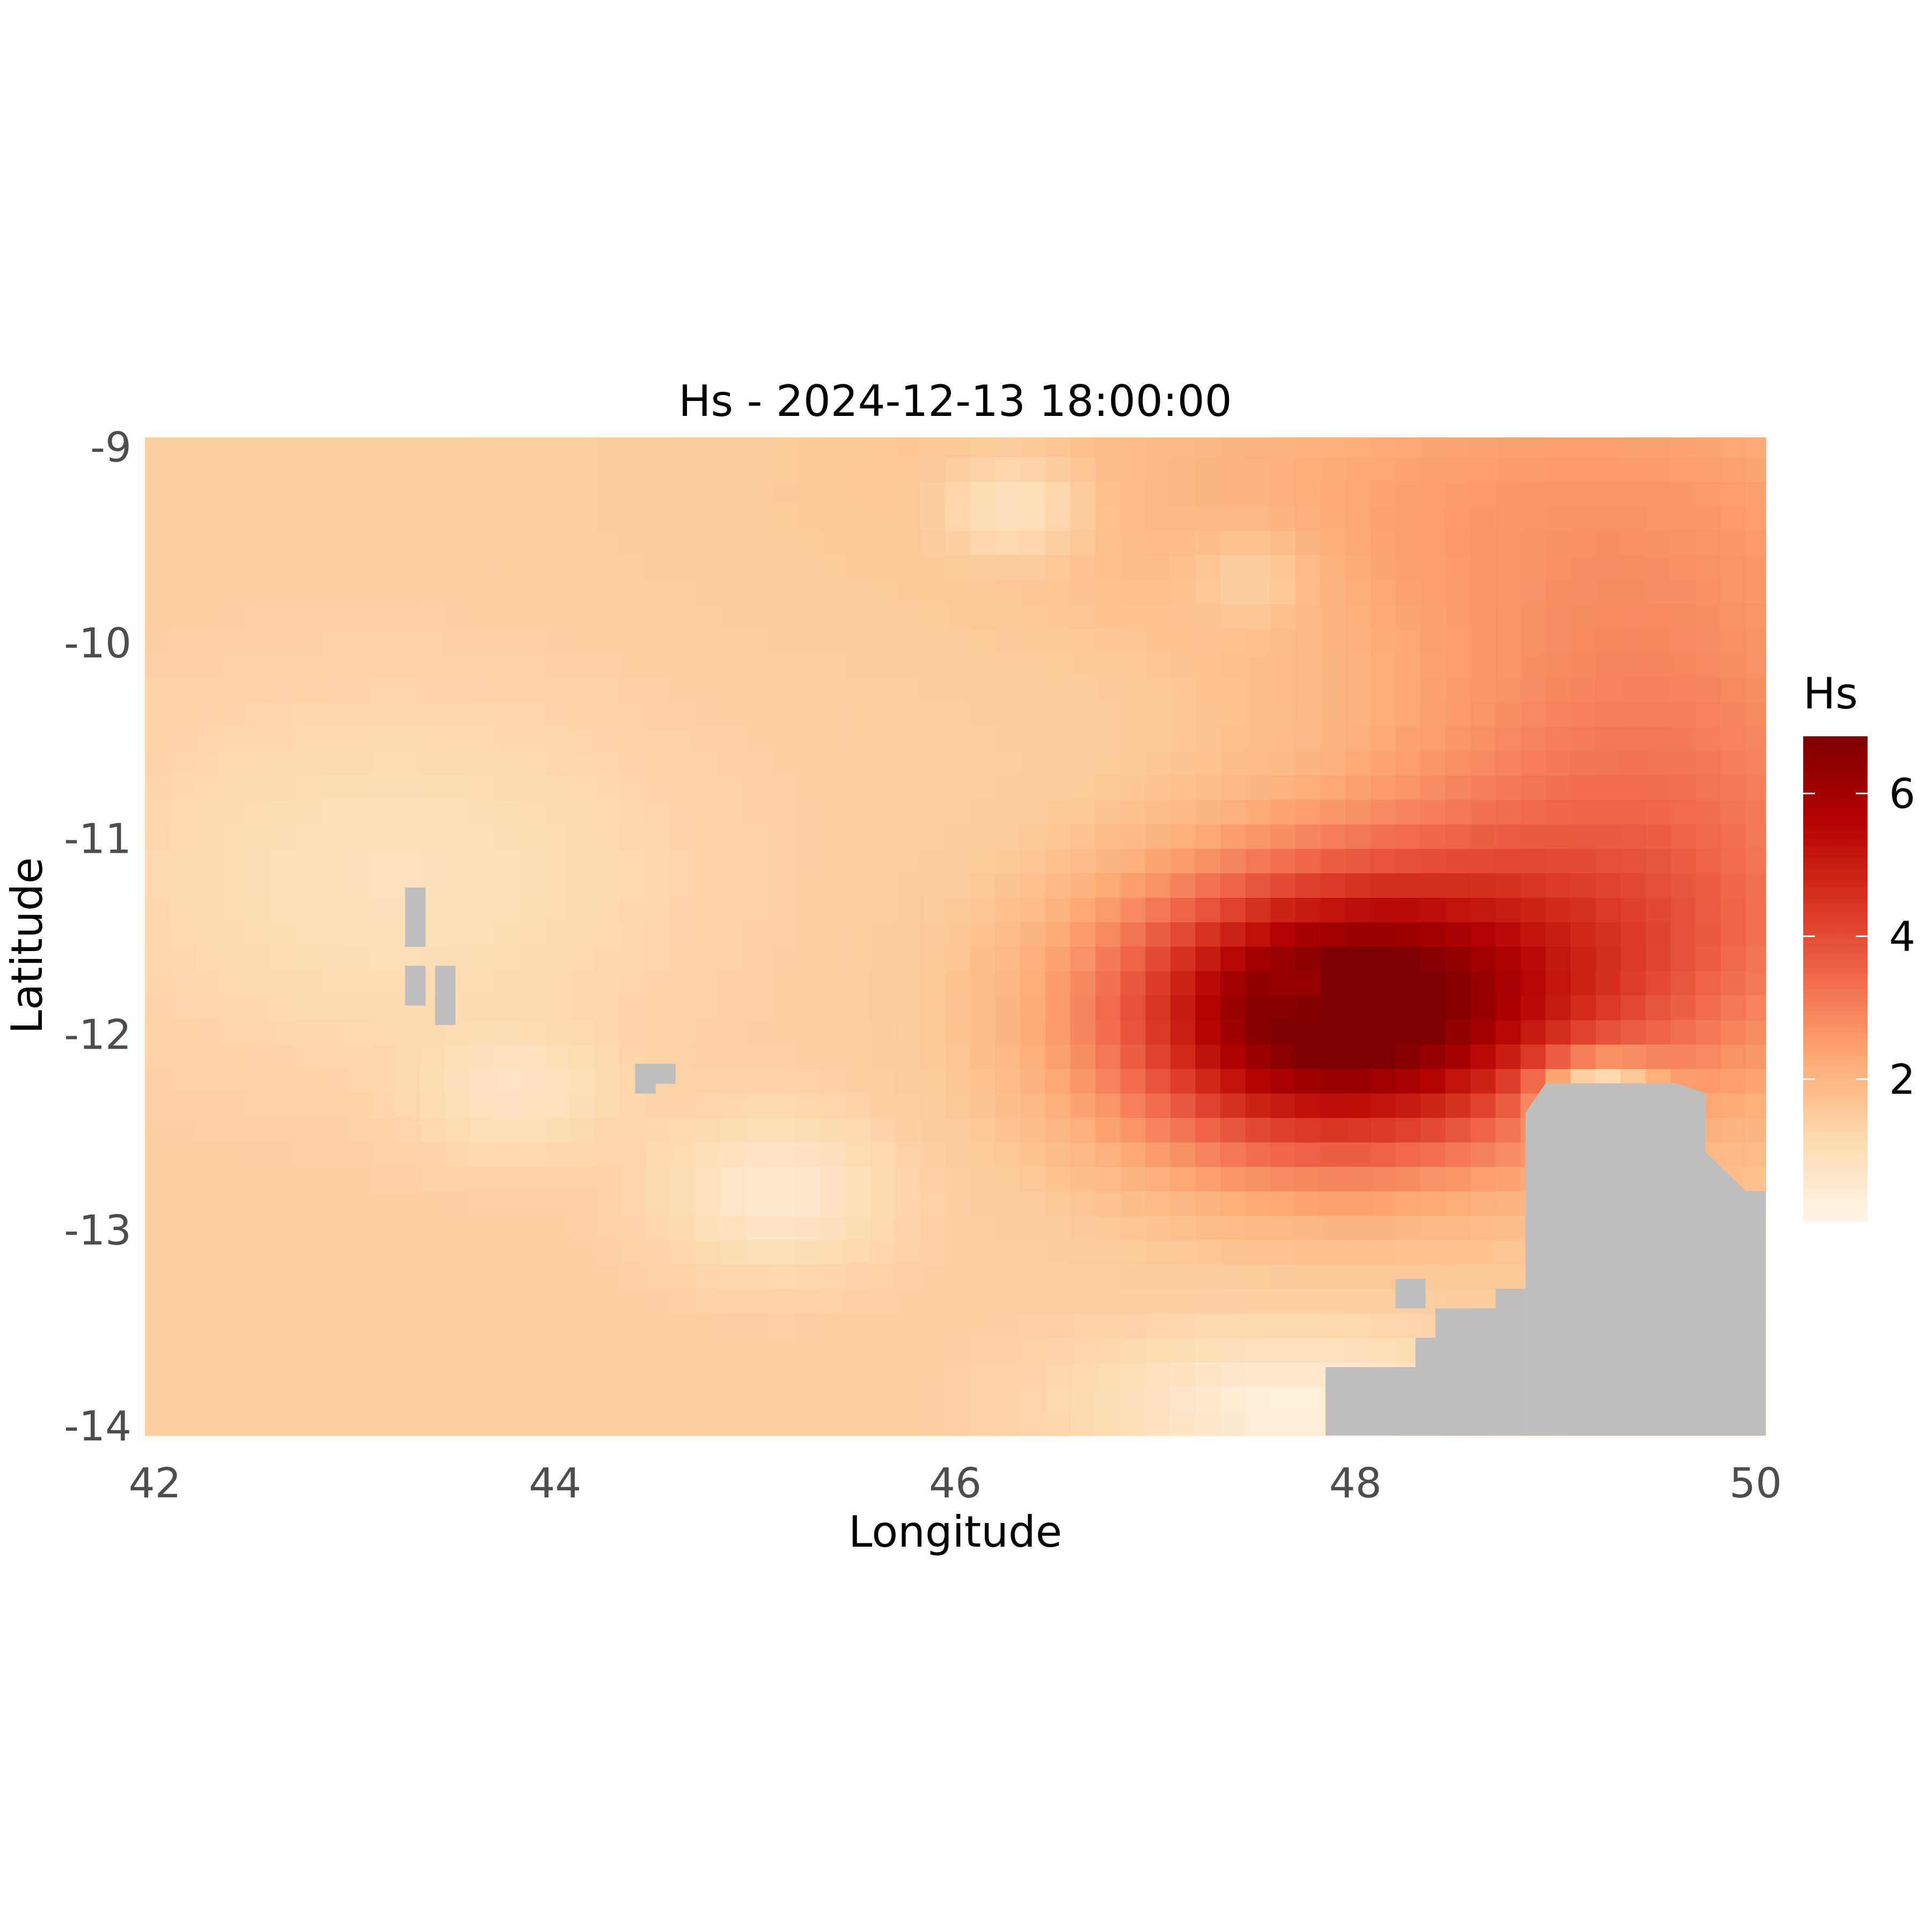 Image resolution: width=1932 pixels, height=1932 pixels. I want to click on x-axis-ticks: 42 44 46 48 50, so click(955, 1483).